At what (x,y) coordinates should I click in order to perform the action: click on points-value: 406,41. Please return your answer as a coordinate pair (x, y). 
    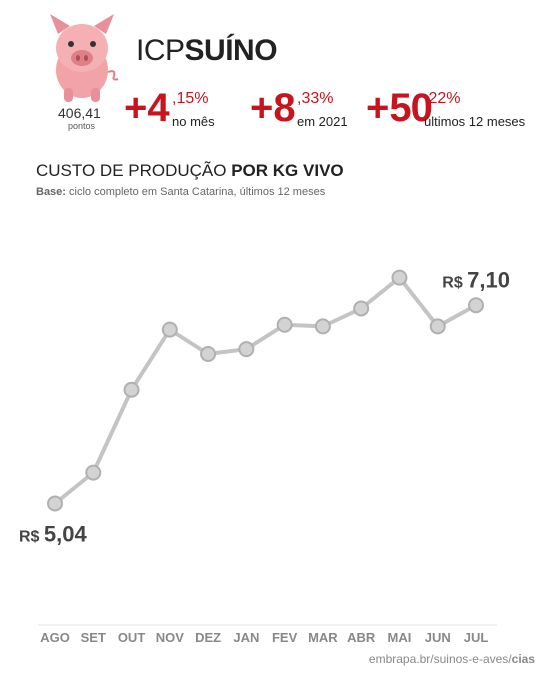
    Looking at the image, I should click on (79, 113).